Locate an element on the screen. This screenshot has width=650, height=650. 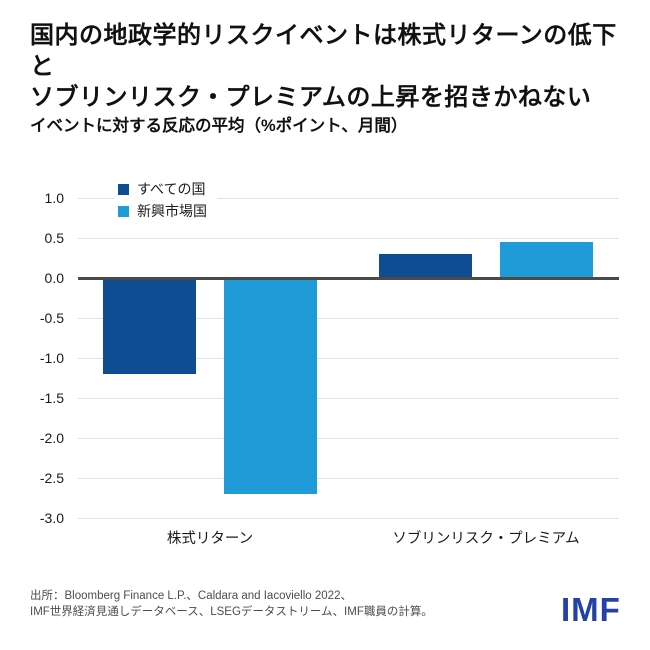
y-tick-label: -3.0 is located at coordinates (51, 518).